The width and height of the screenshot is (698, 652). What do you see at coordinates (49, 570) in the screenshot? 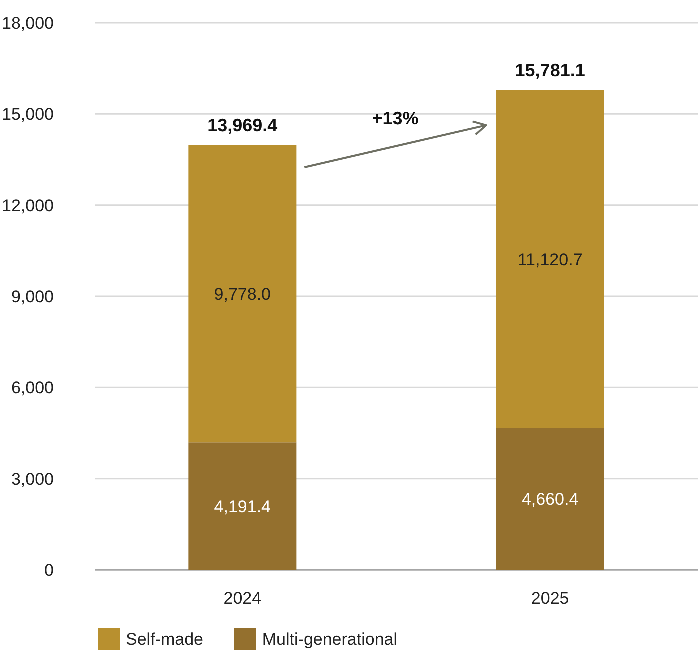
I see `y-tick-label: 0` at bounding box center [49, 570].